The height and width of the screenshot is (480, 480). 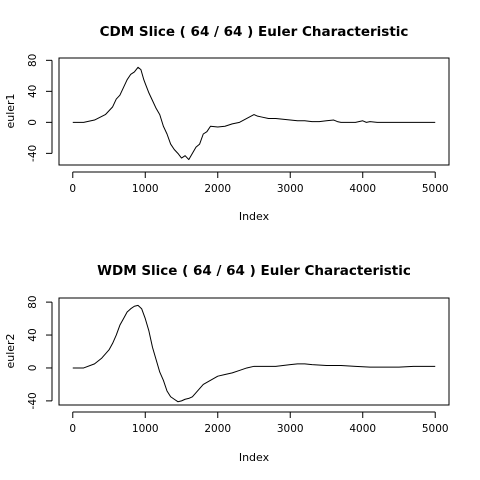 What do you see at coordinates (10, 110) in the screenshot?
I see `y-axis-label: euler1` at bounding box center [10, 110].